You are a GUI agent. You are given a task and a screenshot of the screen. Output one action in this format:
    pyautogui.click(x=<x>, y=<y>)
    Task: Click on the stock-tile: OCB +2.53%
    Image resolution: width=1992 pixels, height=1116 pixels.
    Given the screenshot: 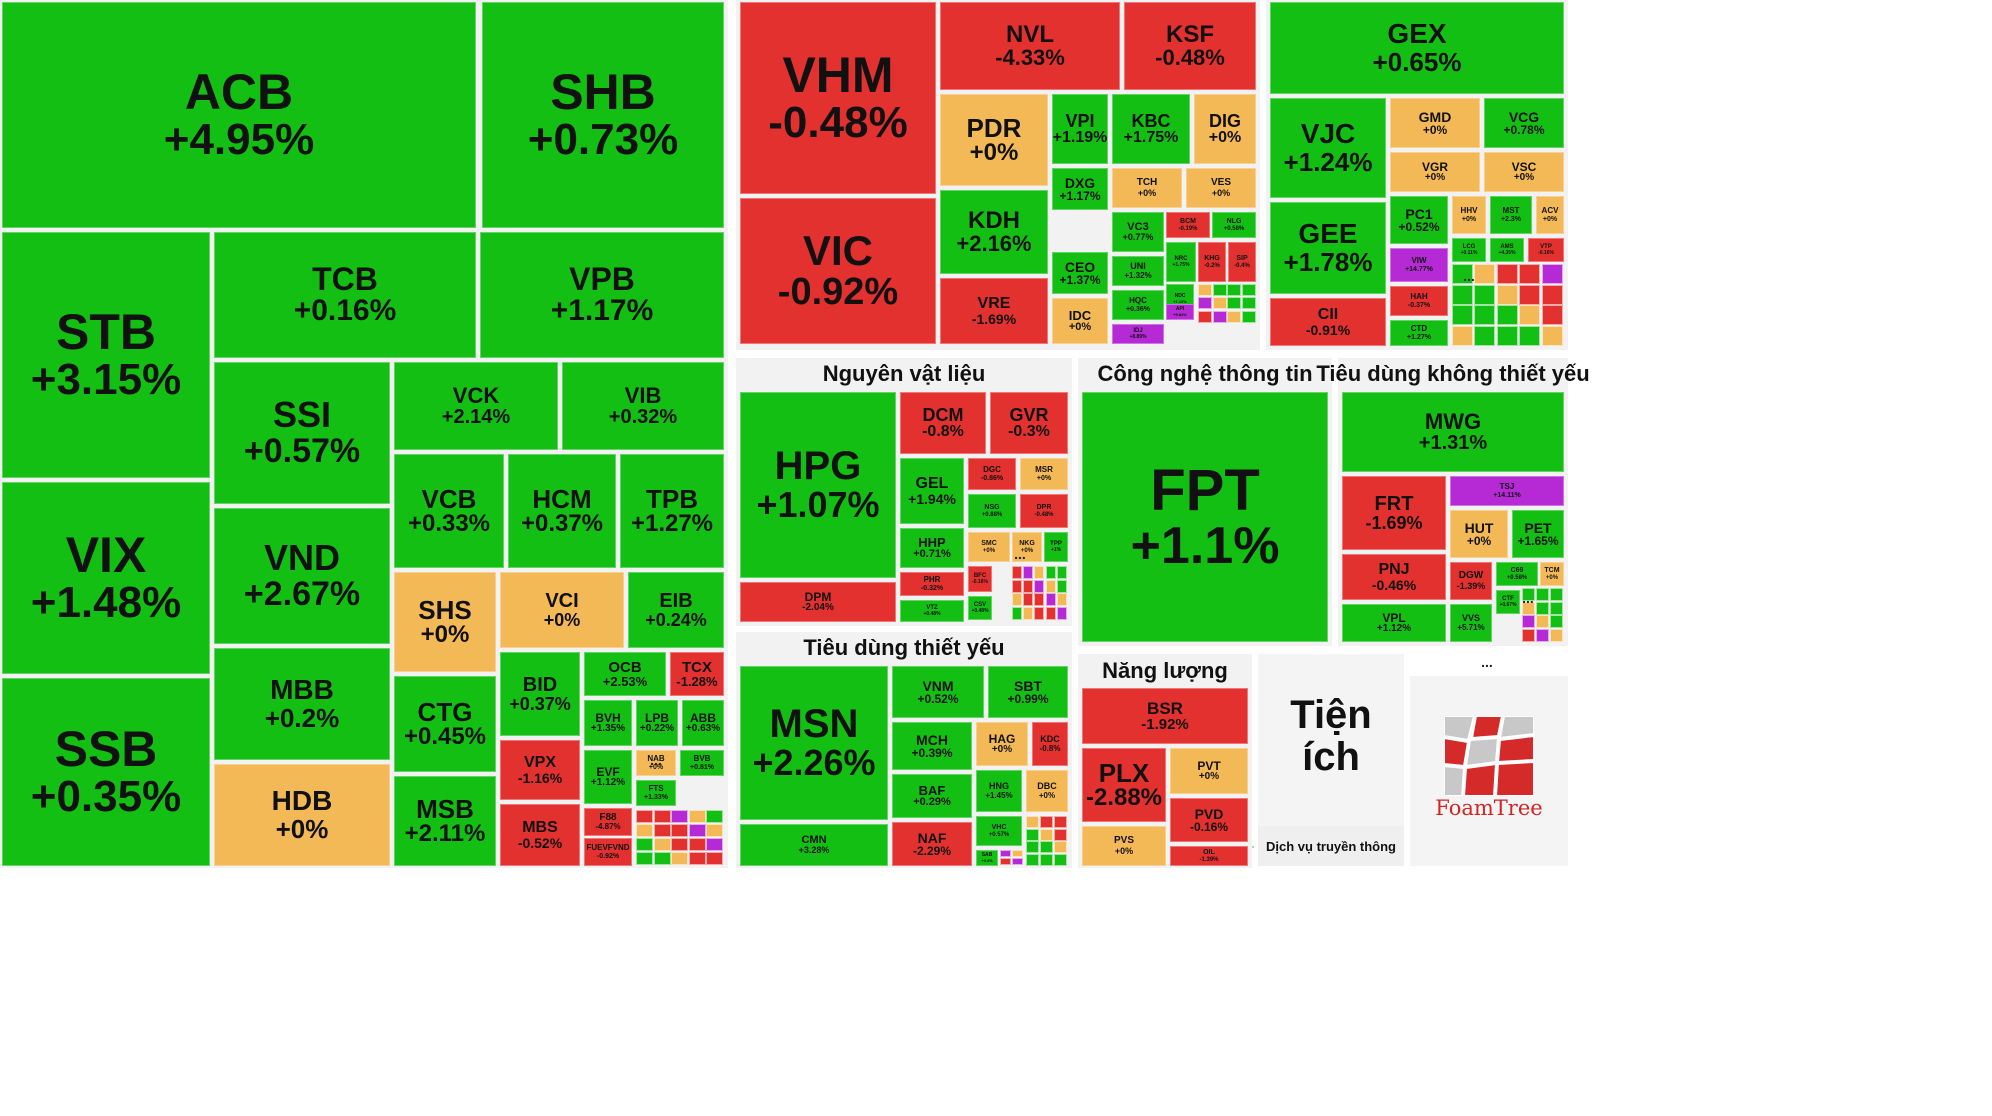 What is the action you would take?
    pyautogui.click(x=625, y=674)
    